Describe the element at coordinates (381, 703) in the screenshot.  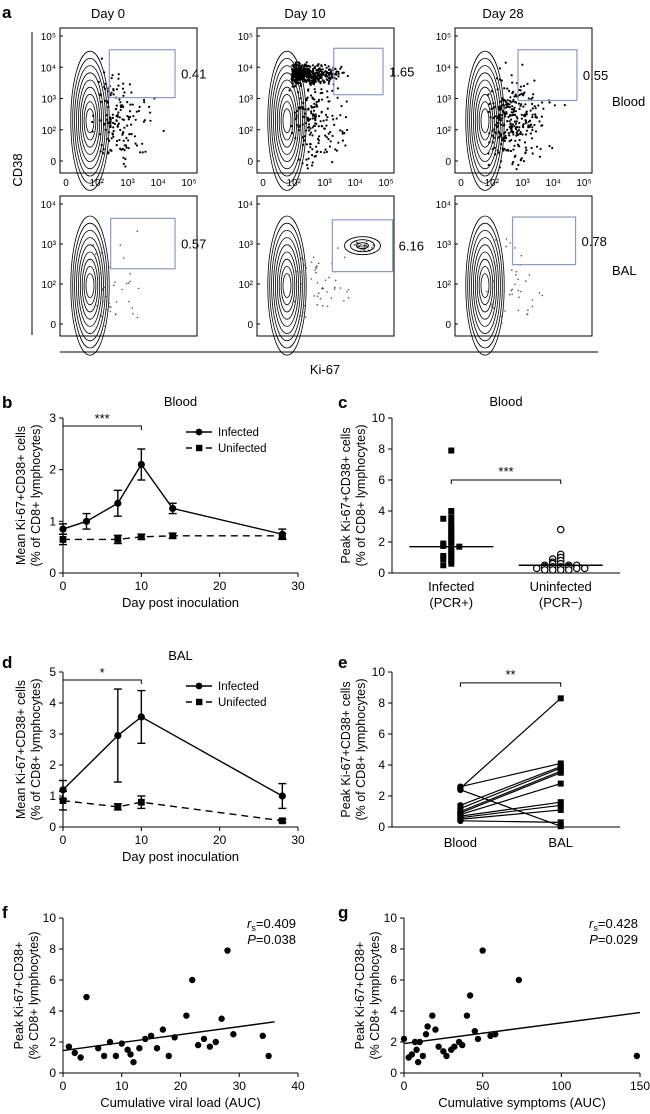
I see `y-tick-label: 8` at that location.